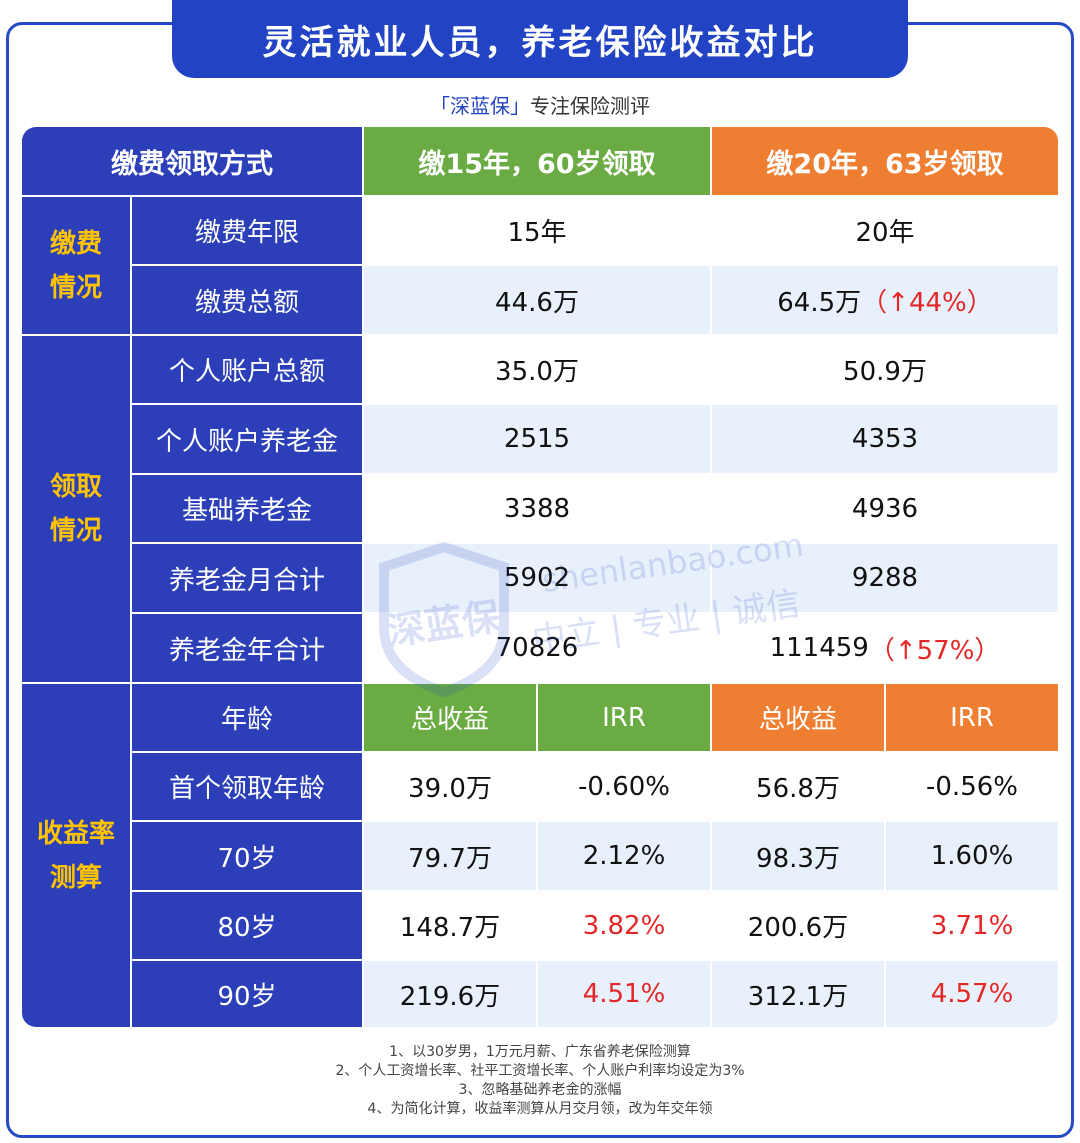 Image resolution: width=1080 pixels, height=1143 pixels. Describe the element at coordinates (885, 369) in the screenshot. I see `row-value-b: 50.9万` at that location.